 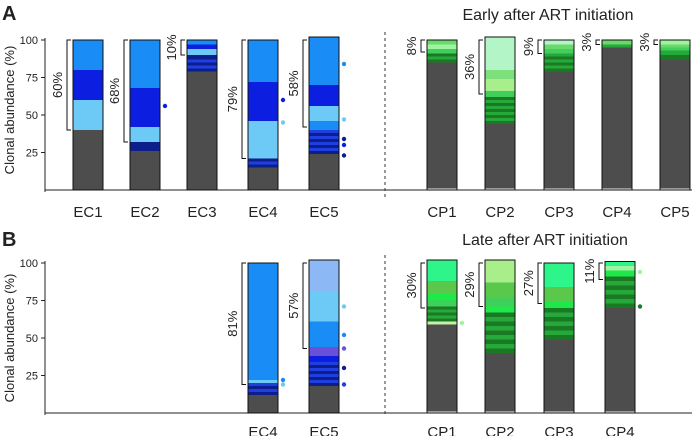 I want to click on y-tick-label: 50, so click(x=32, y=116).